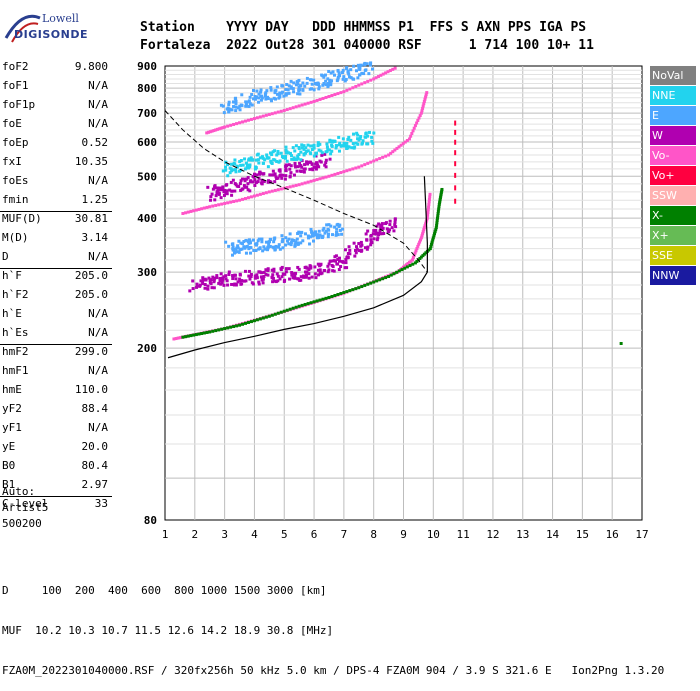  What do you see at coordinates (15, 142) in the screenshot?
I see `param-label: foEp` at bounding box center [15, 142].